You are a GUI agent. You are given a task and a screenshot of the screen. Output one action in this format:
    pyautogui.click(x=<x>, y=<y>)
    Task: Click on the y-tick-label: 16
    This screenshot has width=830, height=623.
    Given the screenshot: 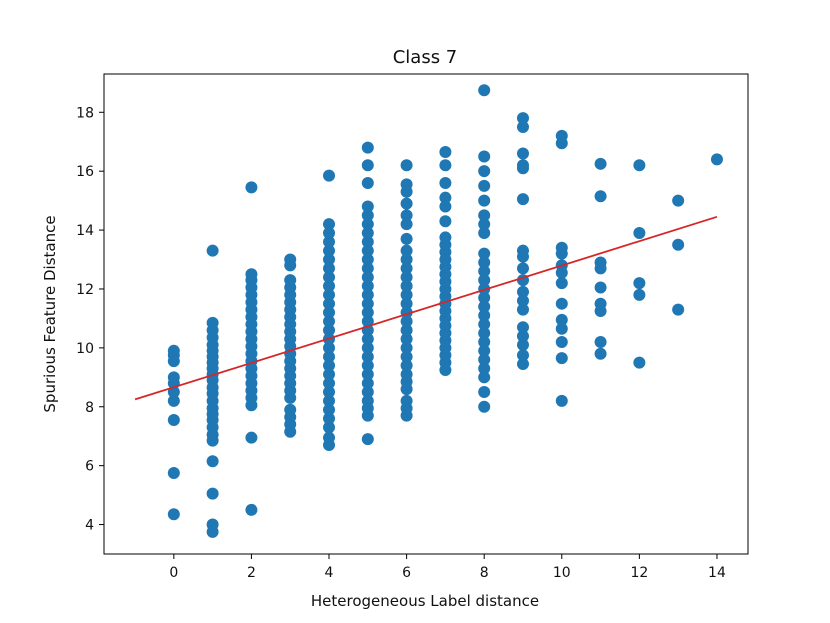 What is the action you would take?
    pyautogui.click(x=85, y=172)
    